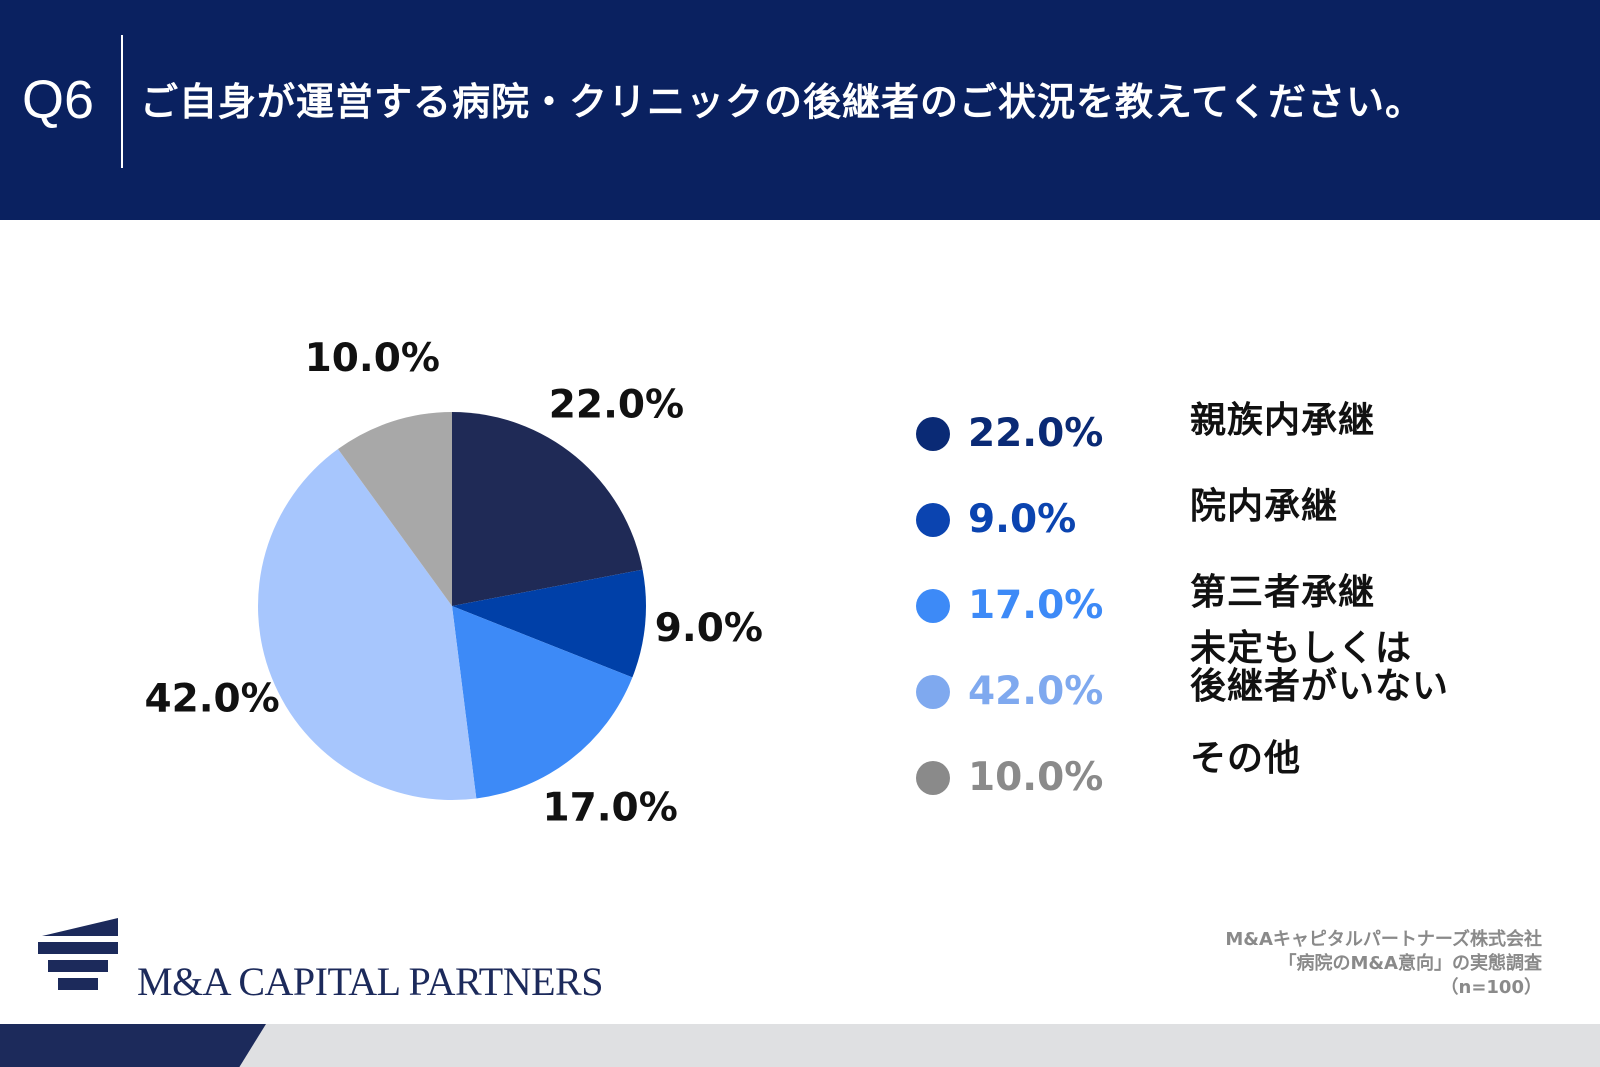 Image resolution: width=1600 pixels, height=1067 pixels. I want to click on legend-item: 10.0% その他, so click(1210, 777).